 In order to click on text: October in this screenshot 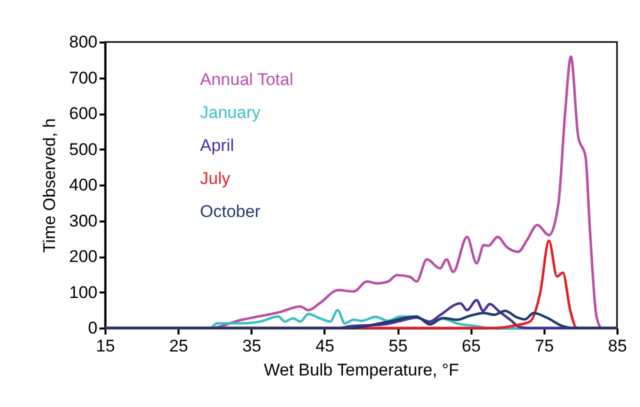, I will do `click(230, 211)`.